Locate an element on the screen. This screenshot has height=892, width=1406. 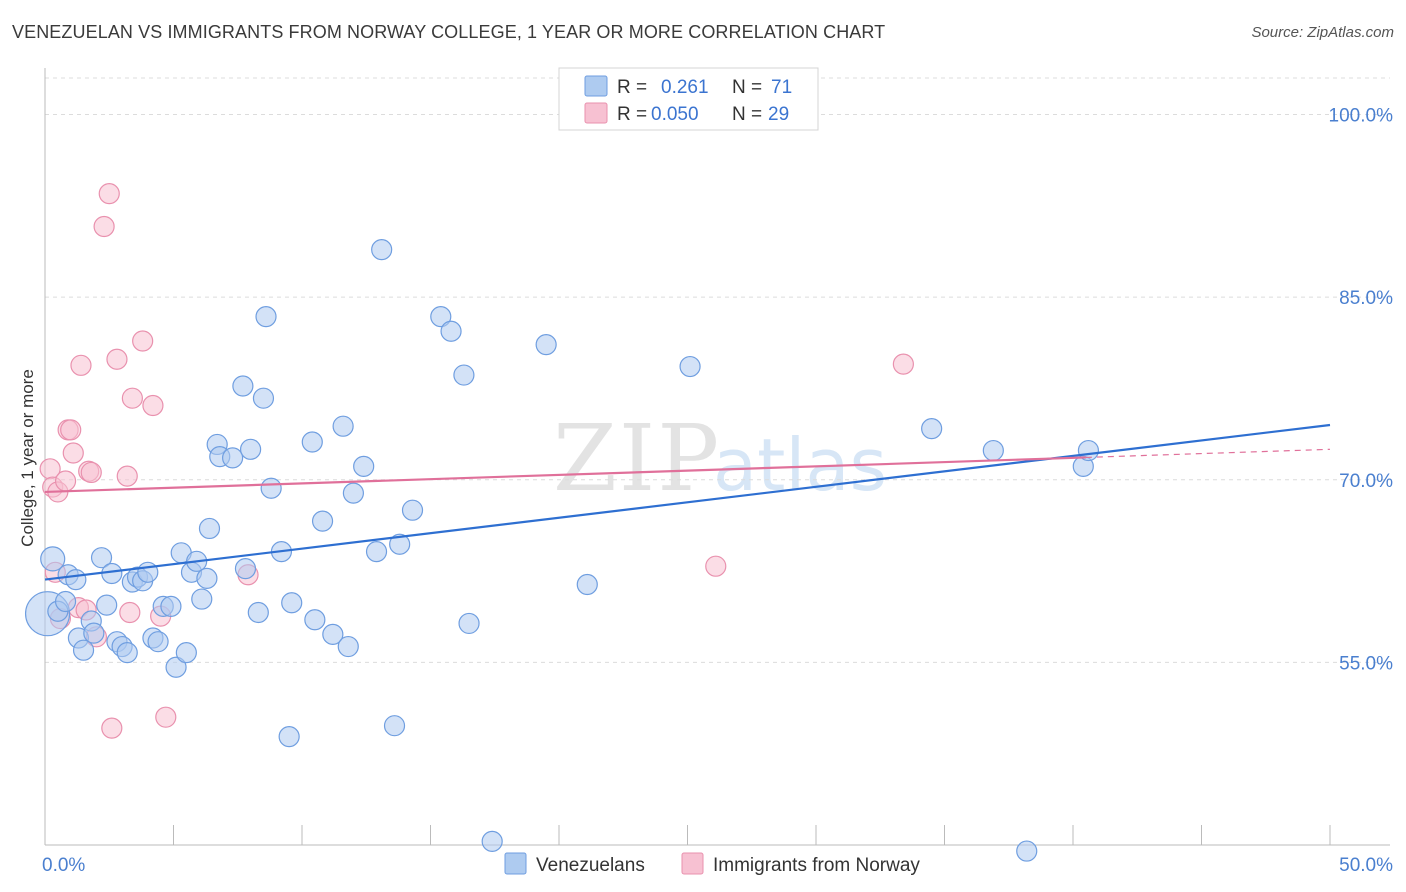
watermark: ZIP atlas is located at coordinates (720, 458).